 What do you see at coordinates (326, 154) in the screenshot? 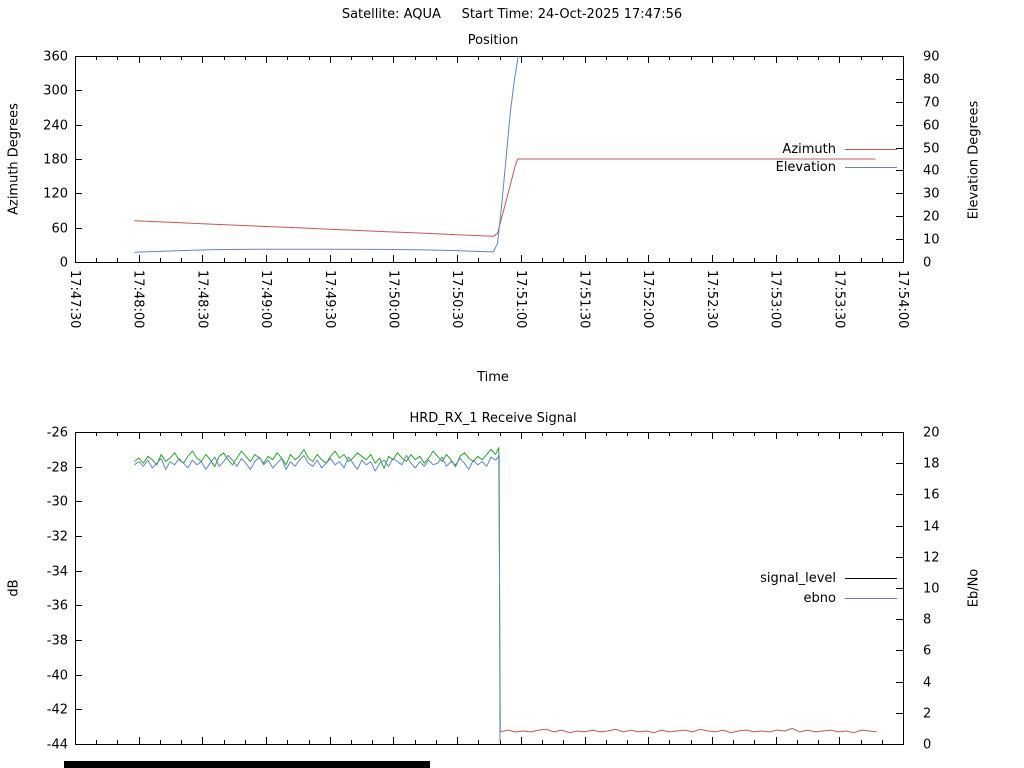
I see `series-line-Elevation` at bounding box center [326, 154].